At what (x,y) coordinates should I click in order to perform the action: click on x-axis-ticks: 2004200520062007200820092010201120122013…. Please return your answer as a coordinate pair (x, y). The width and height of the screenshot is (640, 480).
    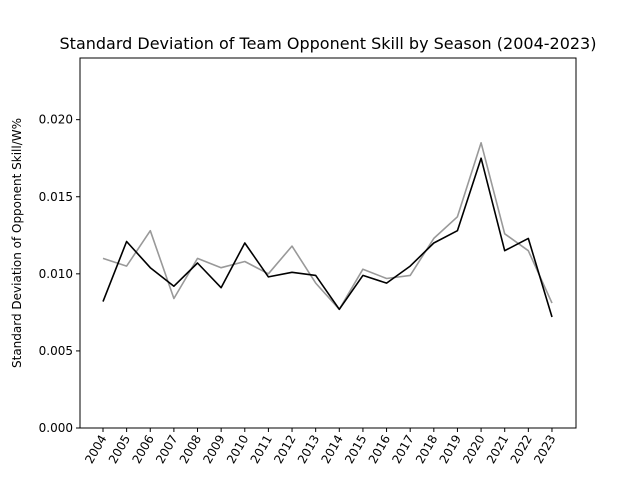
    Looking at the image, I should click on (320, 447).